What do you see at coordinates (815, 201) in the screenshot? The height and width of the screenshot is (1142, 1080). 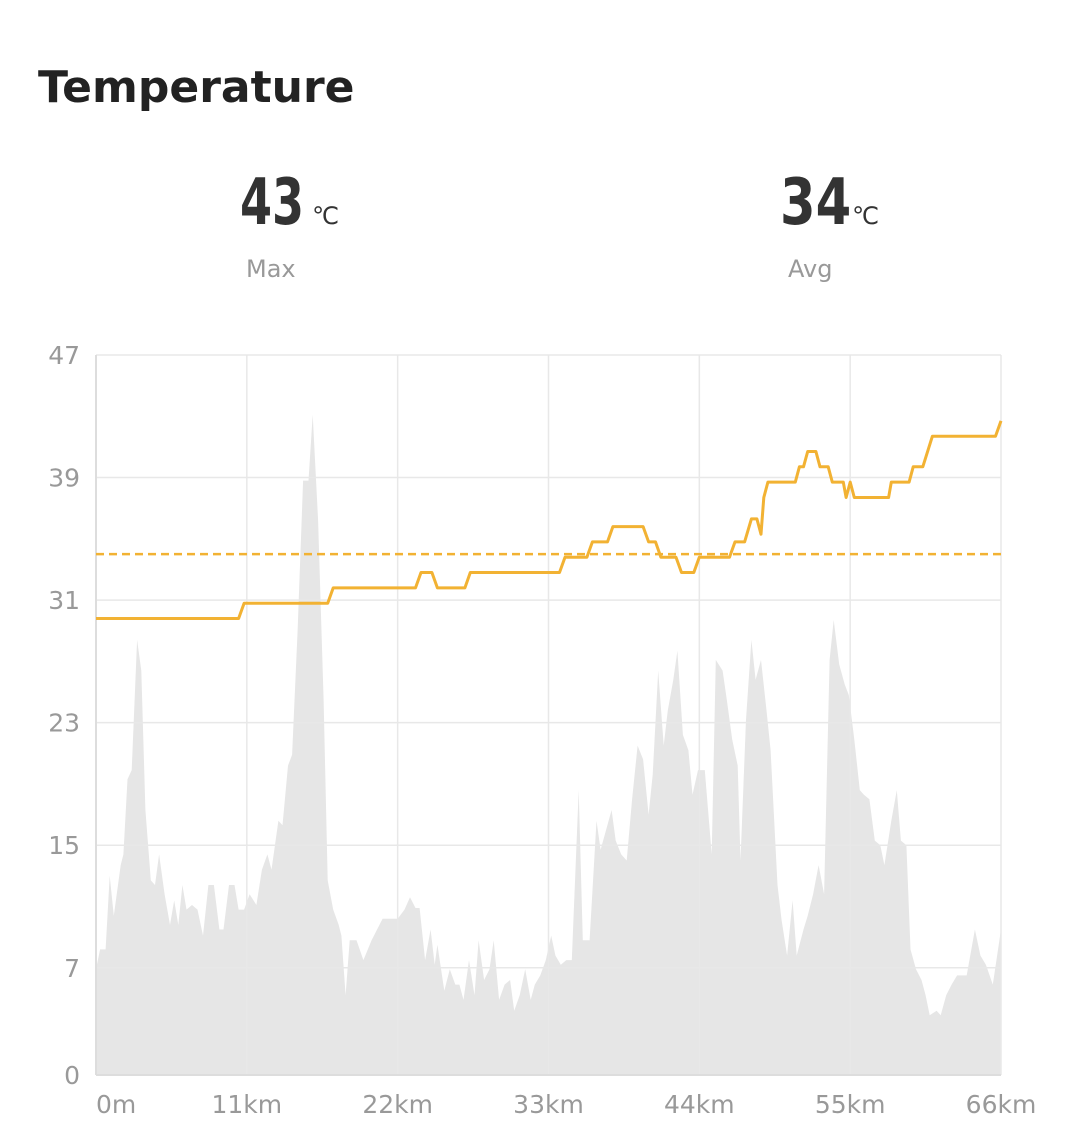 I see `avg-value: 34` at bounding box center [815, 201].